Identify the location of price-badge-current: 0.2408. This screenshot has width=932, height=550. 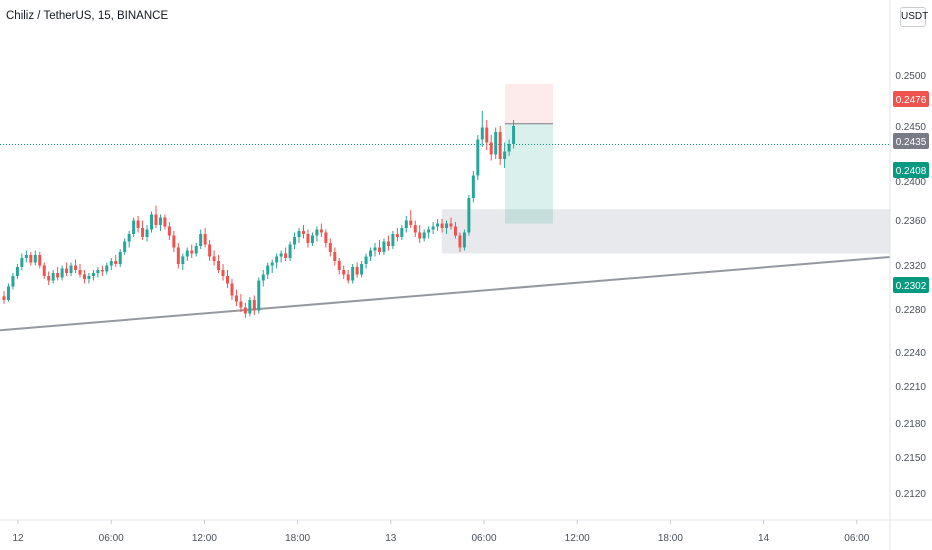
(911, 170).